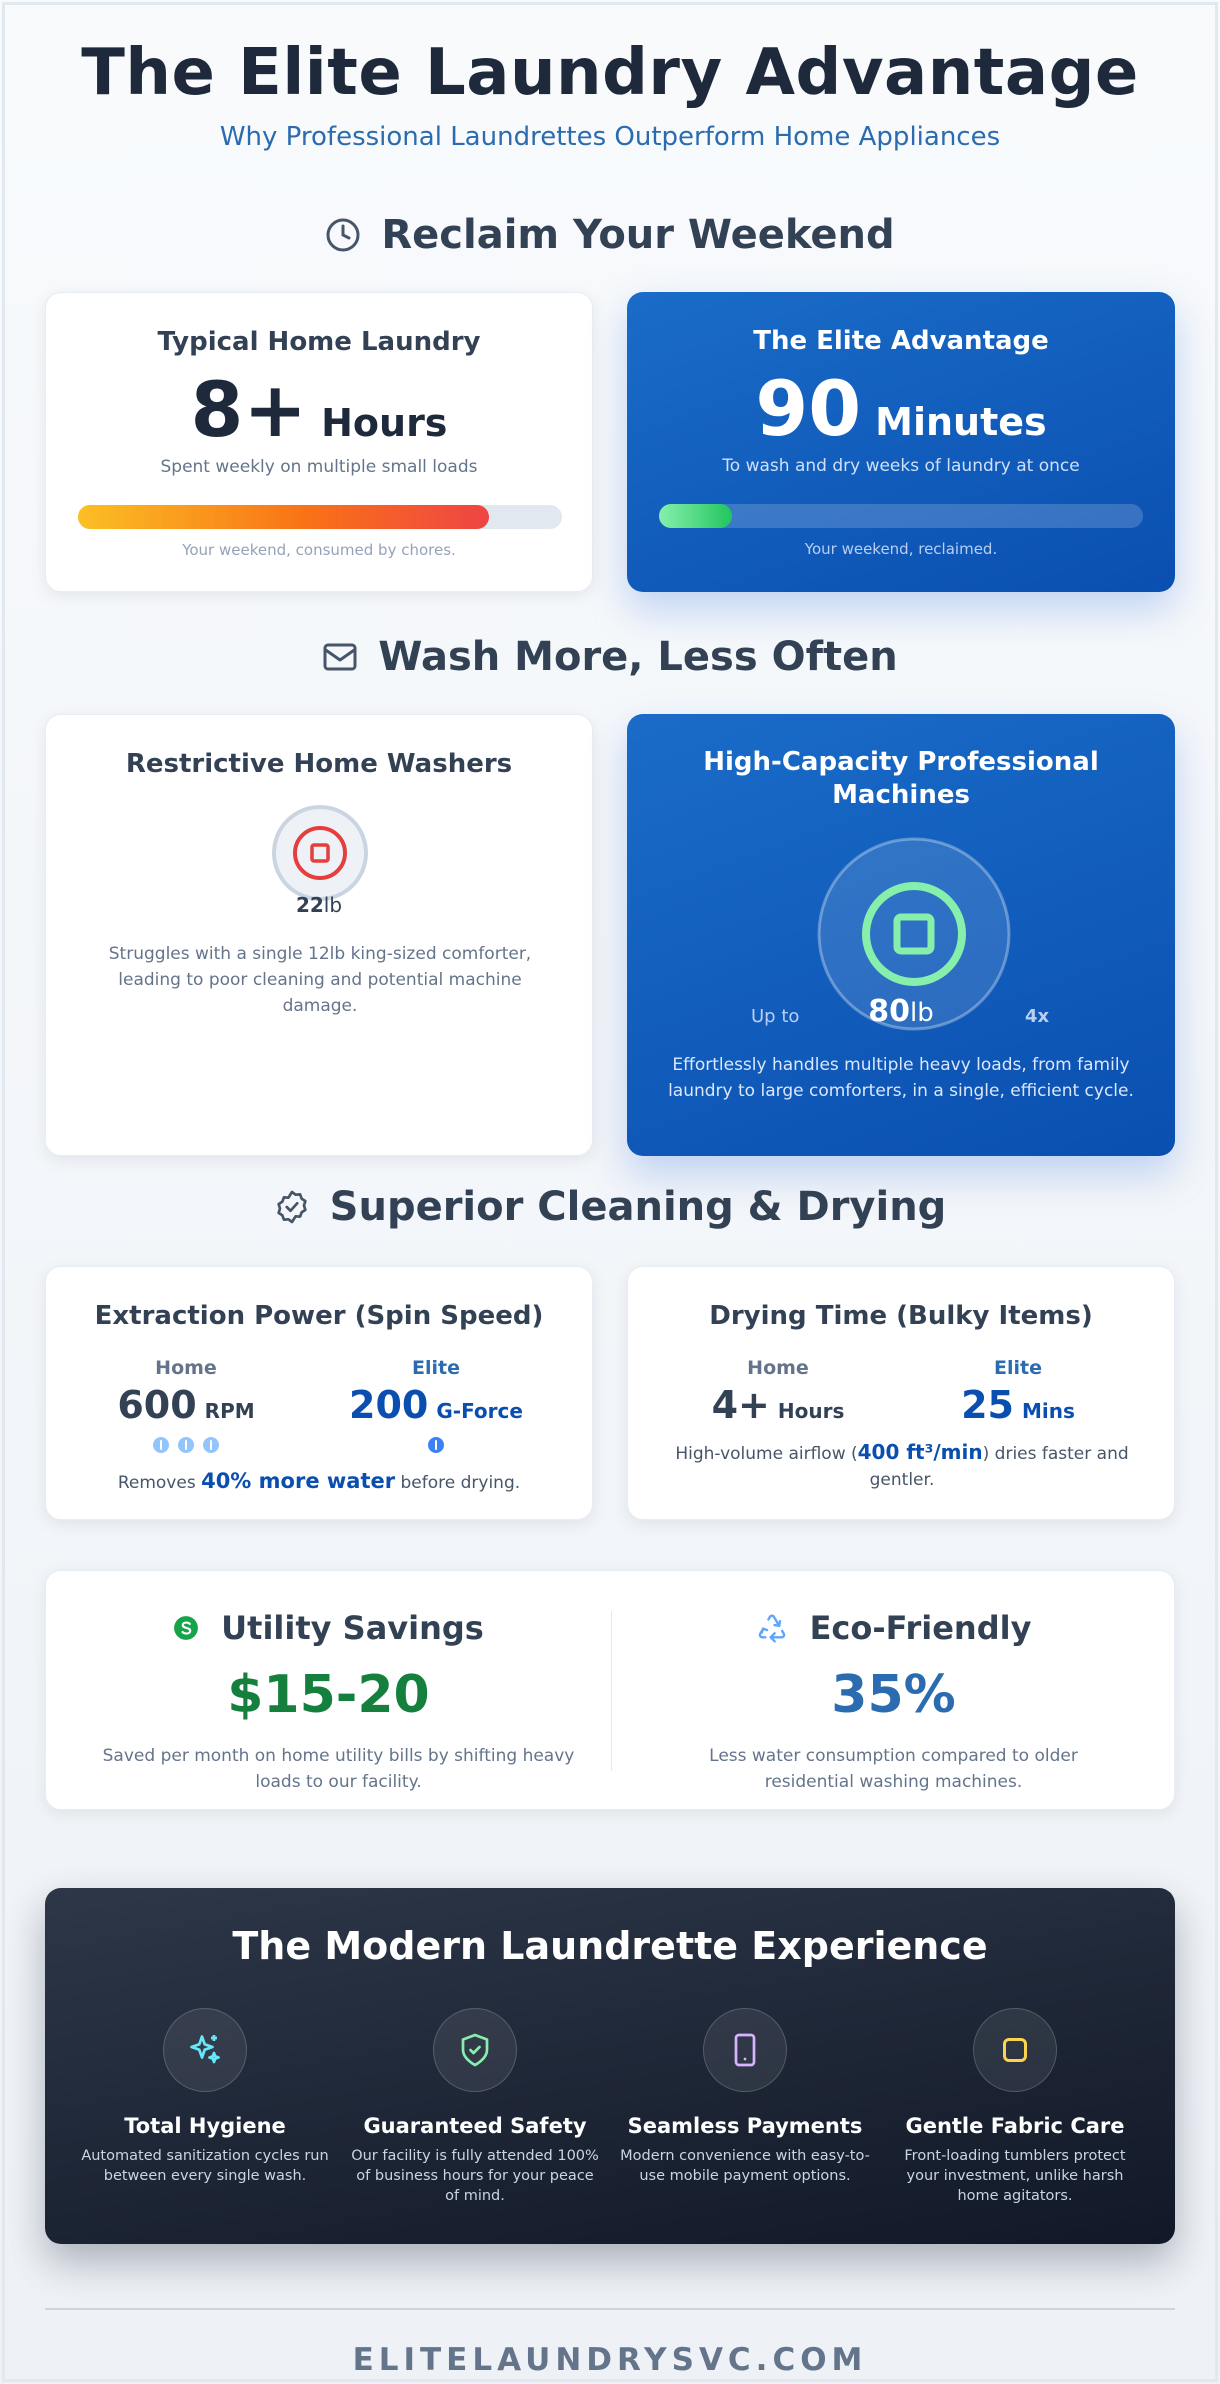 The image size is (1220, 2384). Describe the element at coordinates (340, 657) in the screenshot. I see `envelope-icon` at that location.